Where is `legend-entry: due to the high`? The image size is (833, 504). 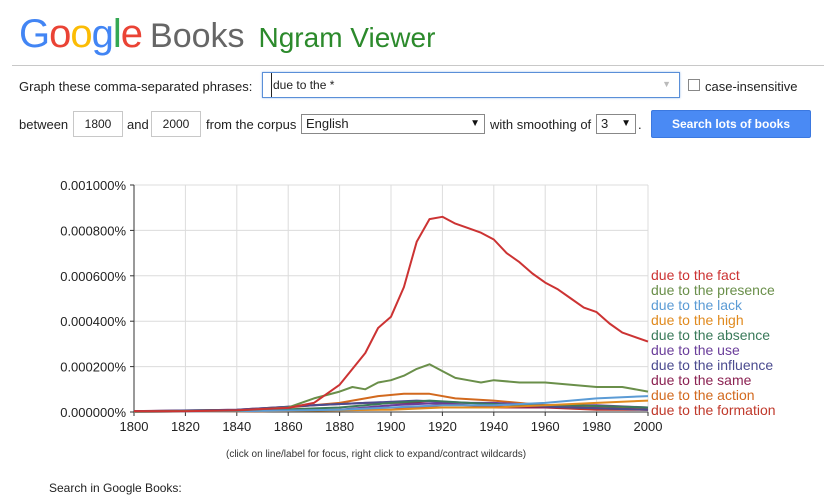
legend-entry: due to the high is located at coordinates (697, 320).